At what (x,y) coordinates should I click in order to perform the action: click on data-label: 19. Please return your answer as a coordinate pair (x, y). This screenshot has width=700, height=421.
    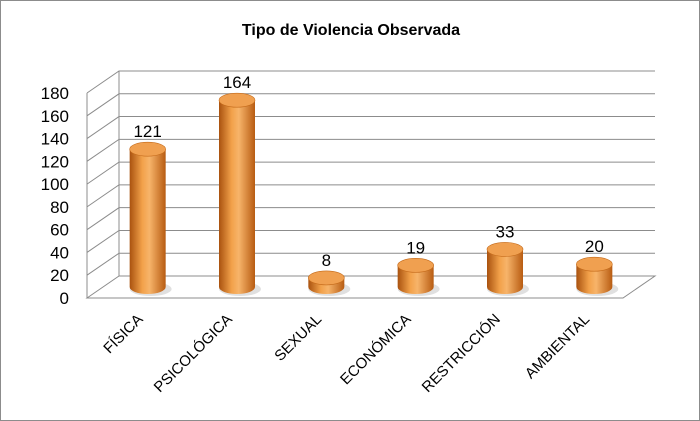
    Looking at the image, I should click on (415, 247).